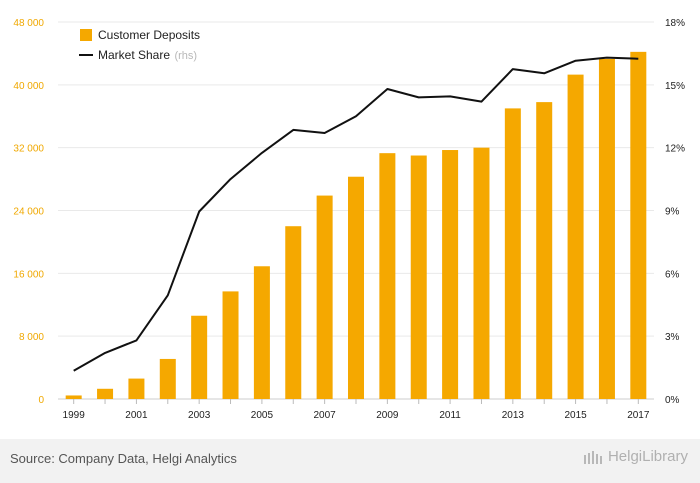 This screenshot has height=483, width=700. I want to click on bar-2002, so click(167, 378).